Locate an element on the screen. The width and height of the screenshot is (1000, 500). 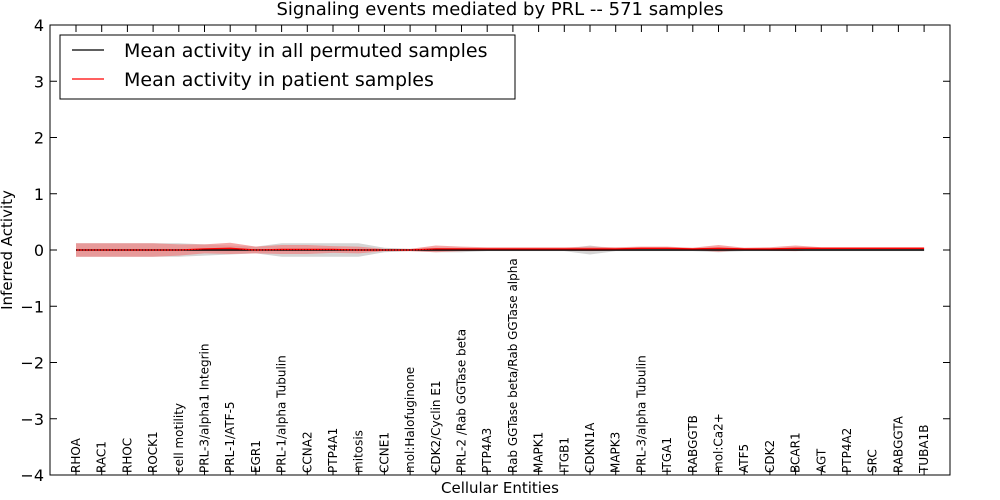
x-tick-label: PTP4A3 is located at coordinates (487, 450).